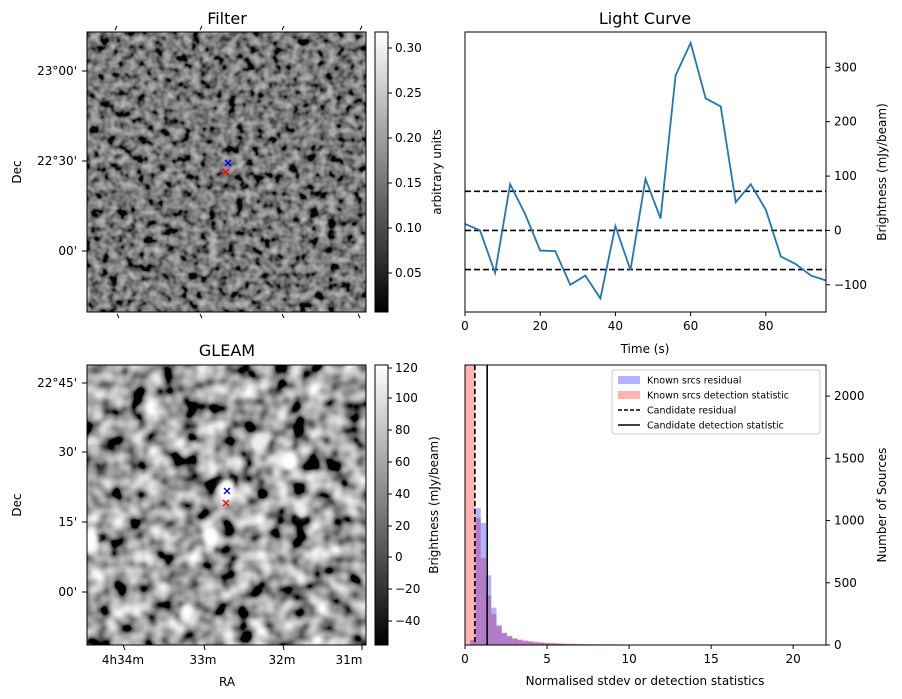 The height and width of the screenshot is (699, 902). I want to click on x-tick-label: 10, so click(628, 659).